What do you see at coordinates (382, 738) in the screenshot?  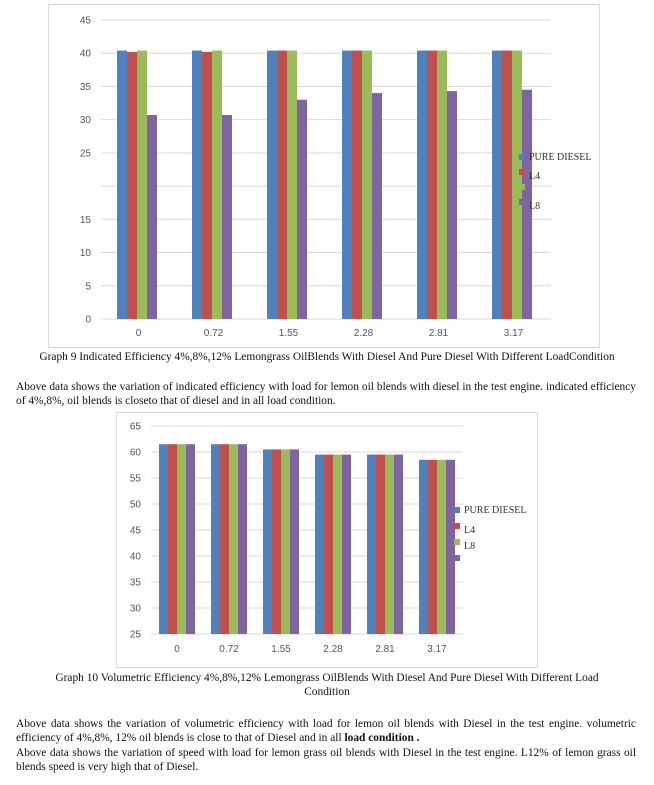 I see `paragraph-volumetric-bold: load condition .` at bounding box center [382, 738].